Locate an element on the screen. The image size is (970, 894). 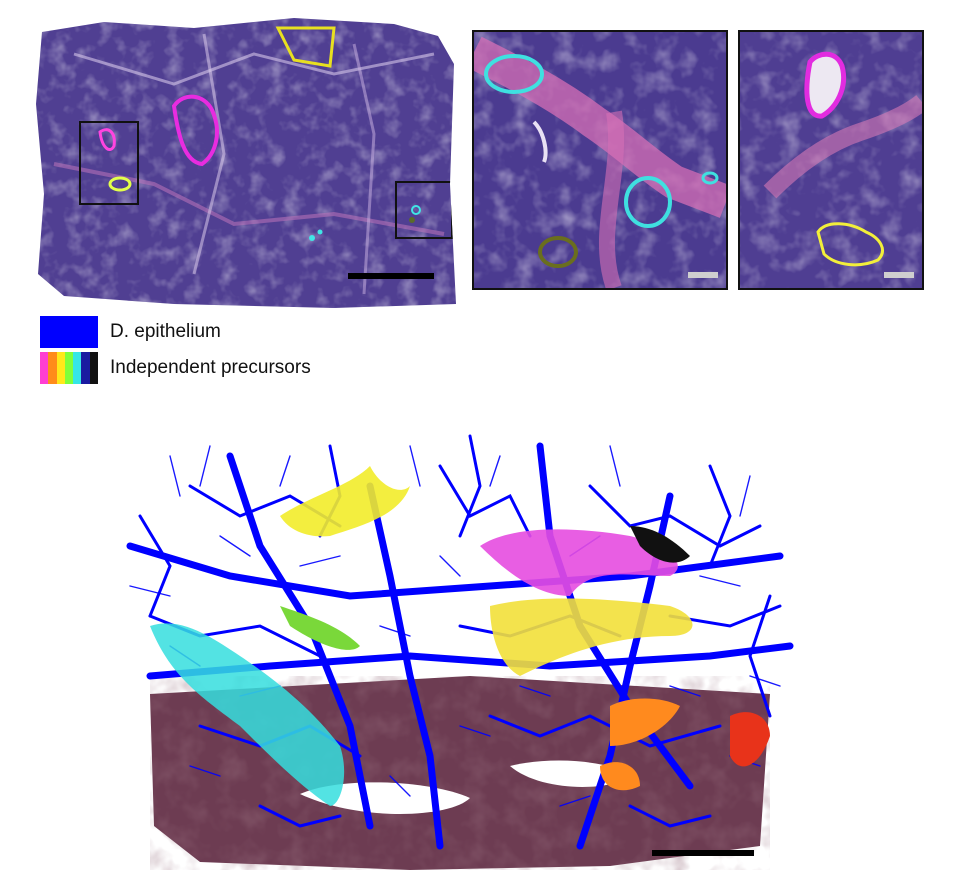
legend-label-precursors: Independent precursors is located at coordinates (210, 367).